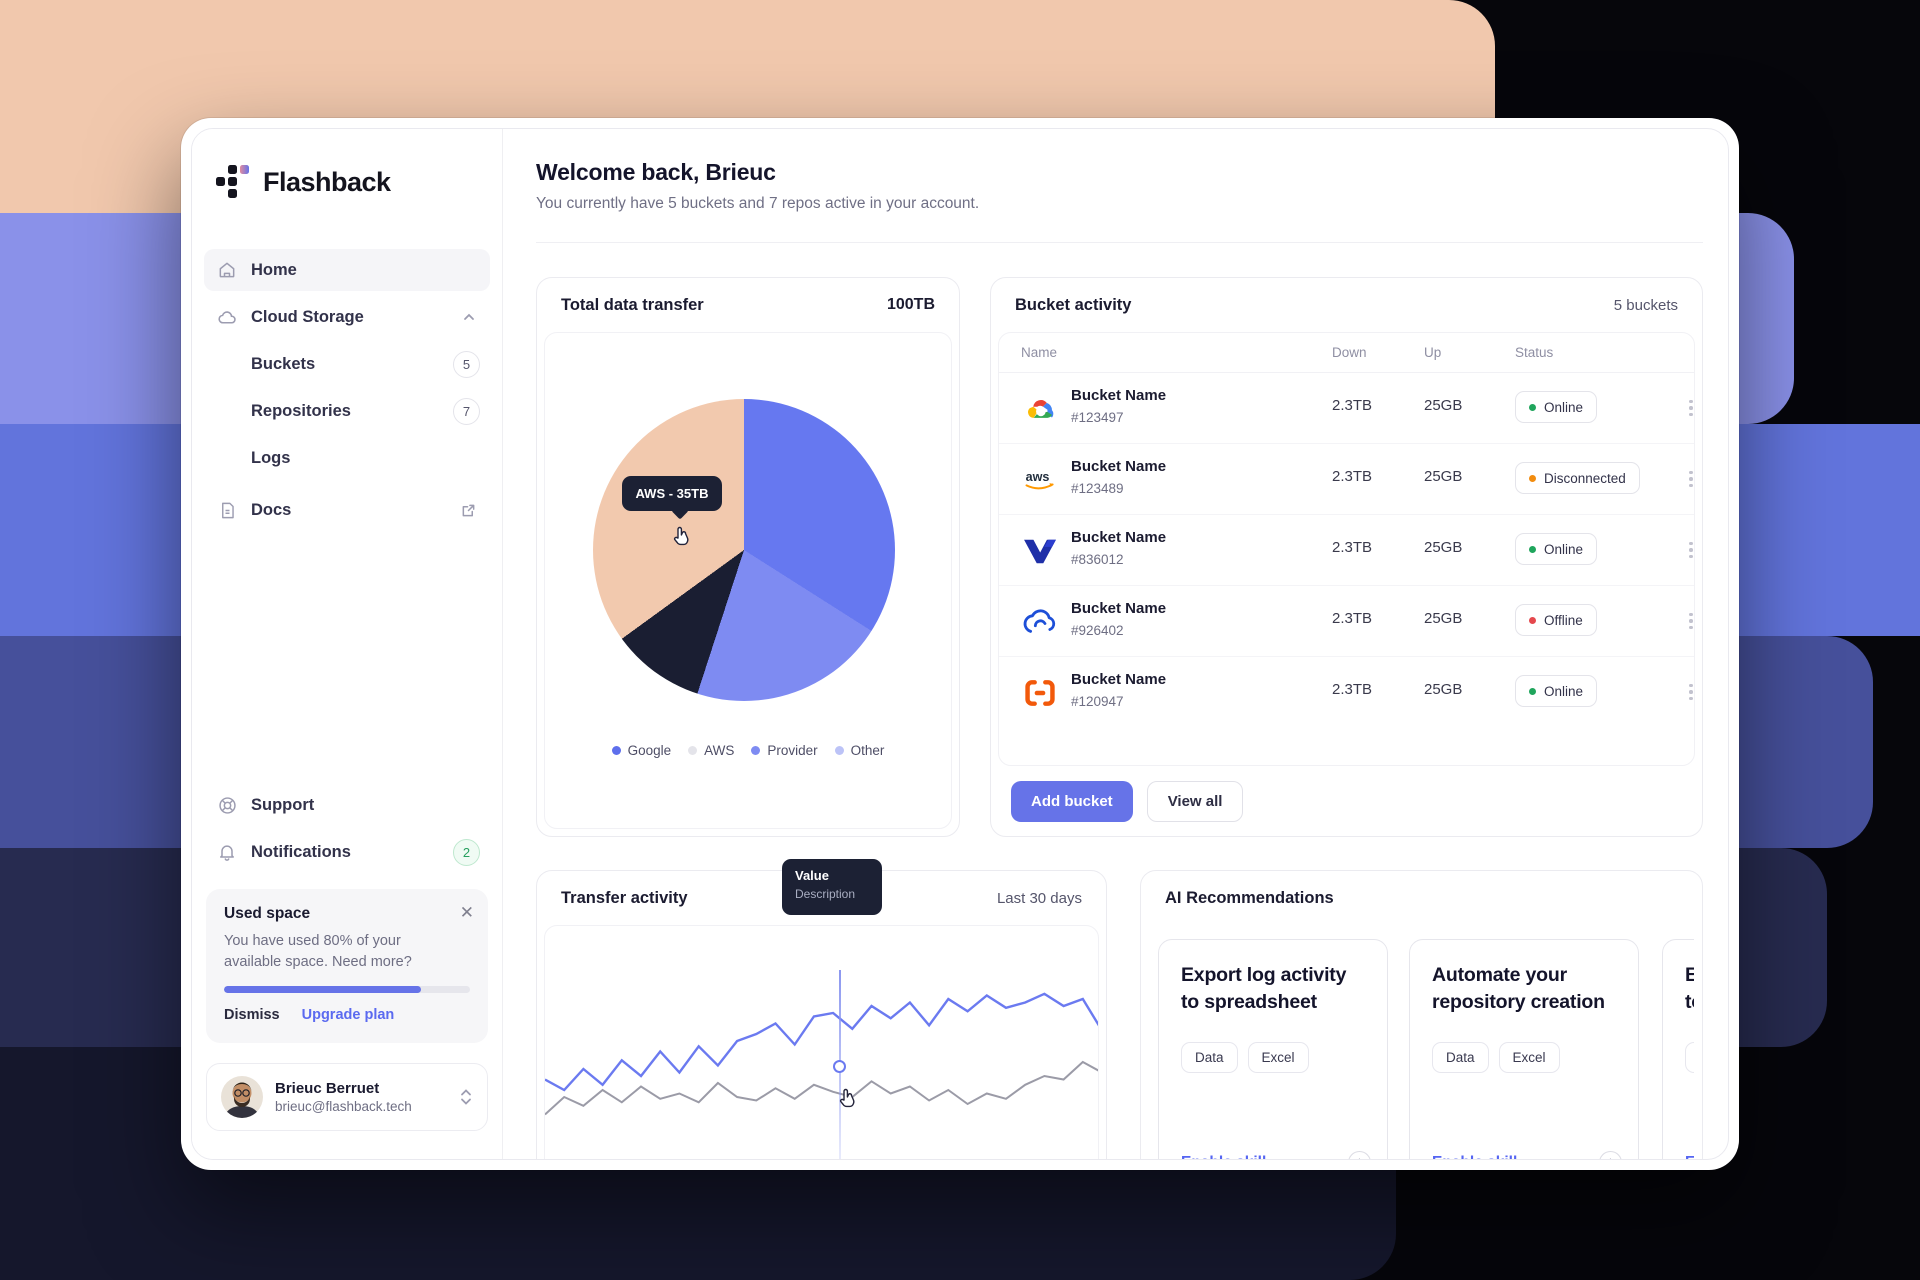 The image size is (1920, 1280). What do you see at coordinates (1645, 305) in the screenshot?
I see `buckets-count: 5 buckets` at bounding box center [1645, 305].